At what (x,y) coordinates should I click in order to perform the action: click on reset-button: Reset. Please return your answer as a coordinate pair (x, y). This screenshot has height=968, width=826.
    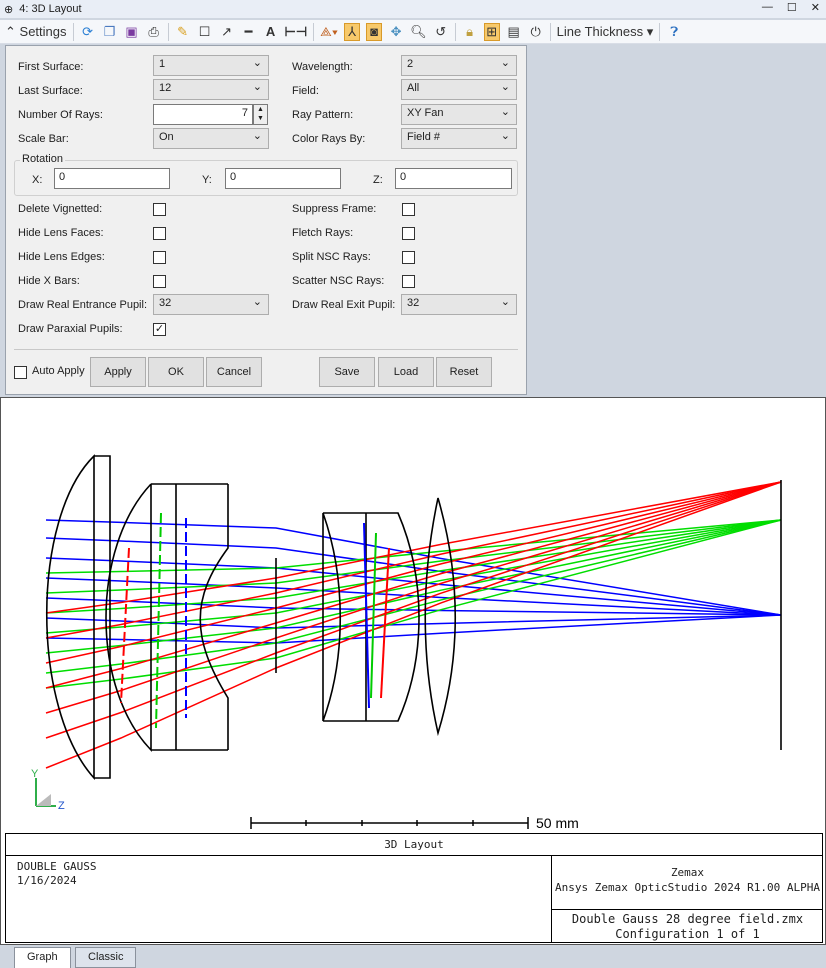
    Looking at the image, I should click on (464, 372).